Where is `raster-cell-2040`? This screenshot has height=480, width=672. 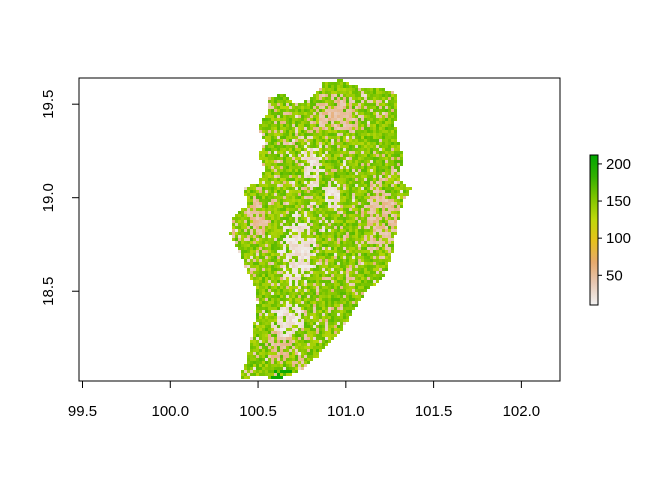
raster-cell-2040 is located at coordinates (371, 218).